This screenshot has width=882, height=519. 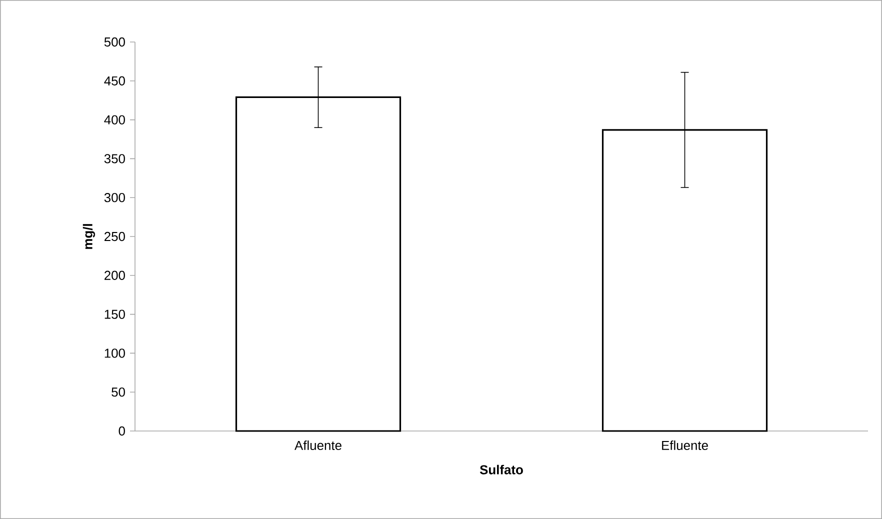 I want to click on y-tick-label: 50, so click(x=118, y=392).